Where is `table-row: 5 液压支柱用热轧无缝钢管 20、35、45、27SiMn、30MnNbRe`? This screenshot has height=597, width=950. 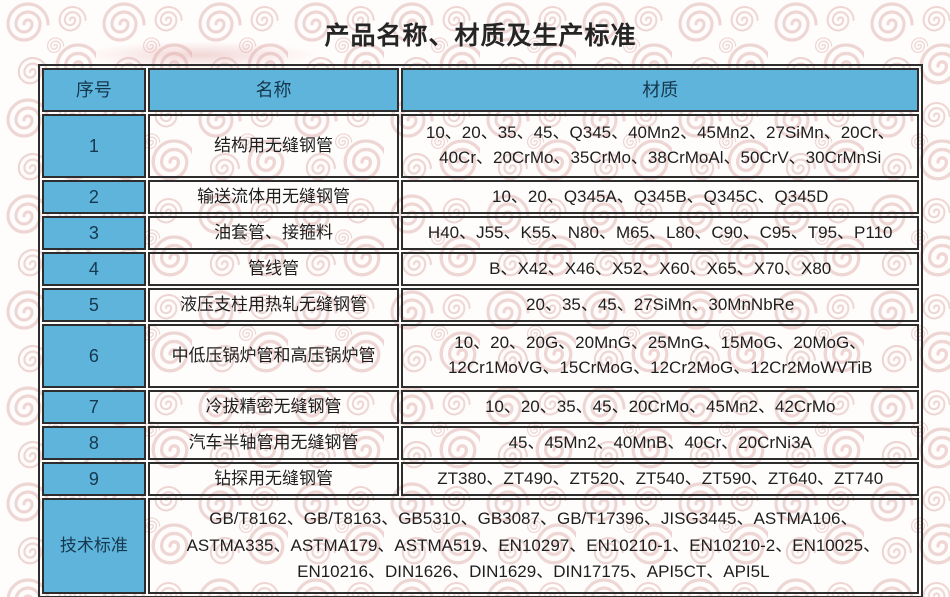
table-row: 5 液压支柱用热轧无缝钢管 20、35、45、27SiMn、30MnNbRe is located at coordinates (480, 305).